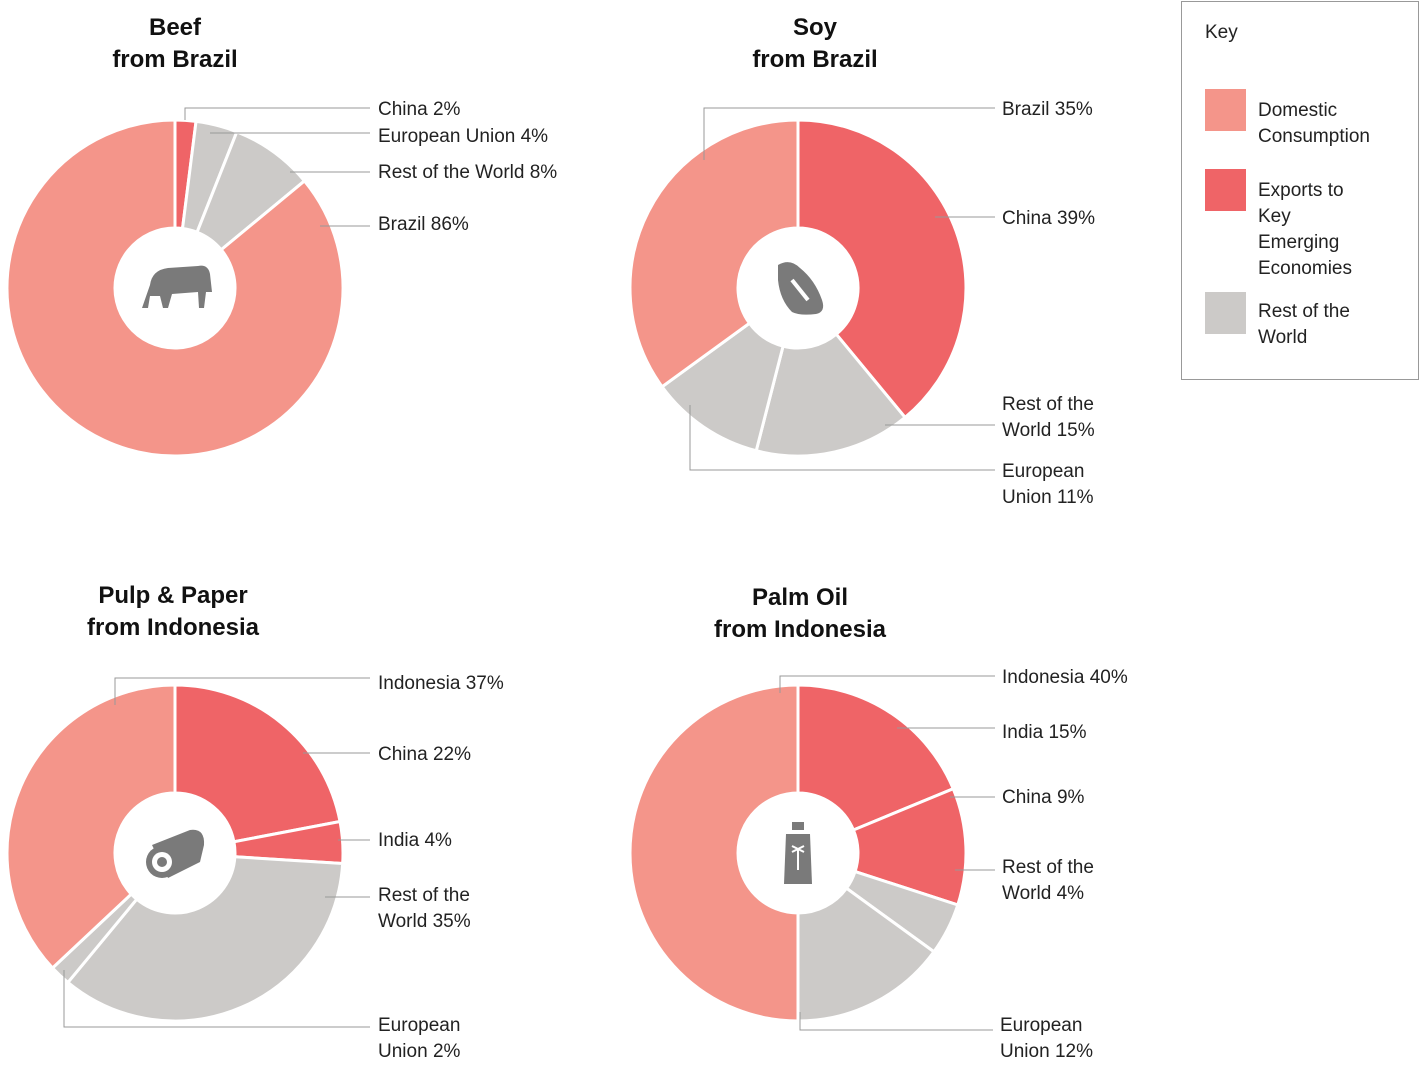  What do you see at coordinates (1305, 229) in the screenshot?
I see `key-label: Exports to Key Emerging Economies` at bounding box center [1305, 229].